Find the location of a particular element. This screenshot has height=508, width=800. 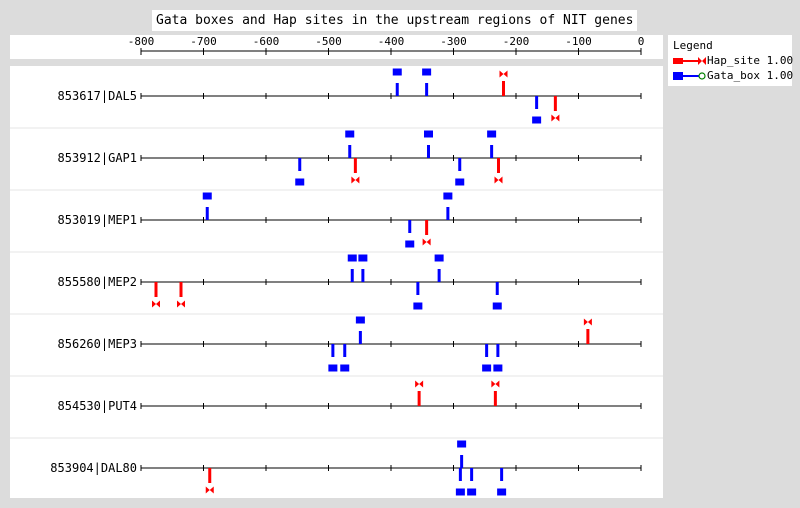

gene-label: 853904|DAL80 is located at coordinates (93, 468).